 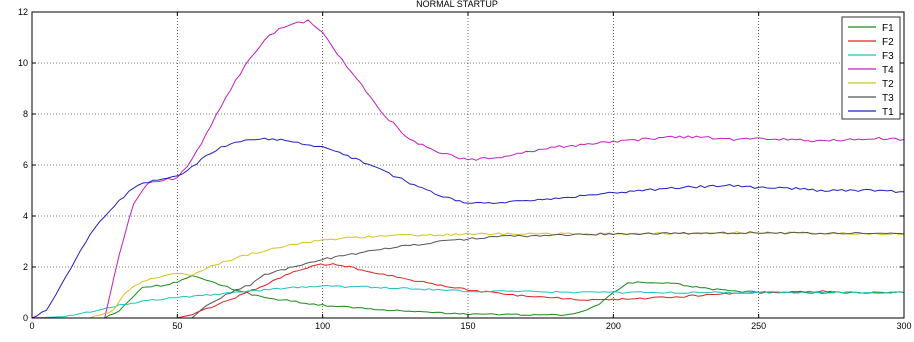 I want to click on y-tick-label: 4, so click(x=25, y=216).